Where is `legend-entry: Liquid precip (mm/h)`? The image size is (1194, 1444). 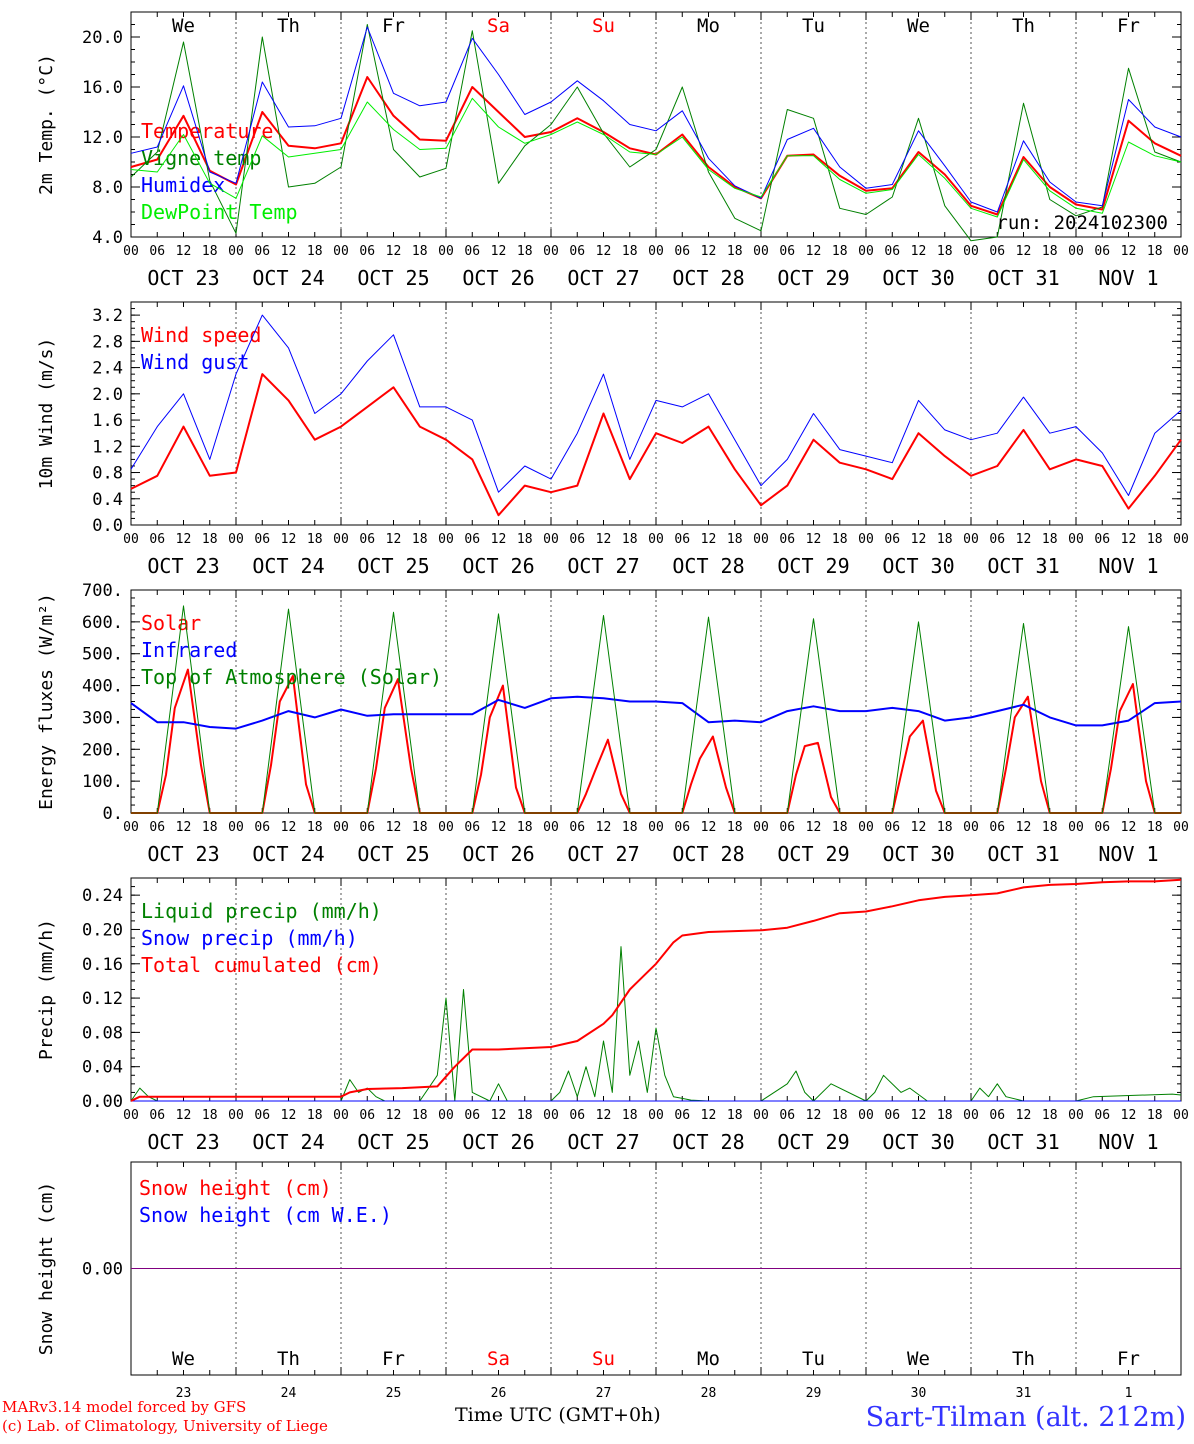 legend-entry: Liquid precip (mm/h) is located at coordinates (261, 911).